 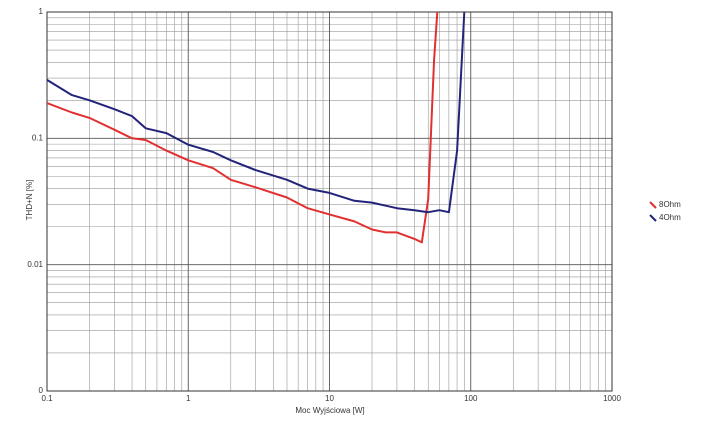 What do you see at coordinates (329, 410) in the screenshot?
I see `x-axis-title: Moc Wyjściowa [W]` at bounding box center [329, 410].